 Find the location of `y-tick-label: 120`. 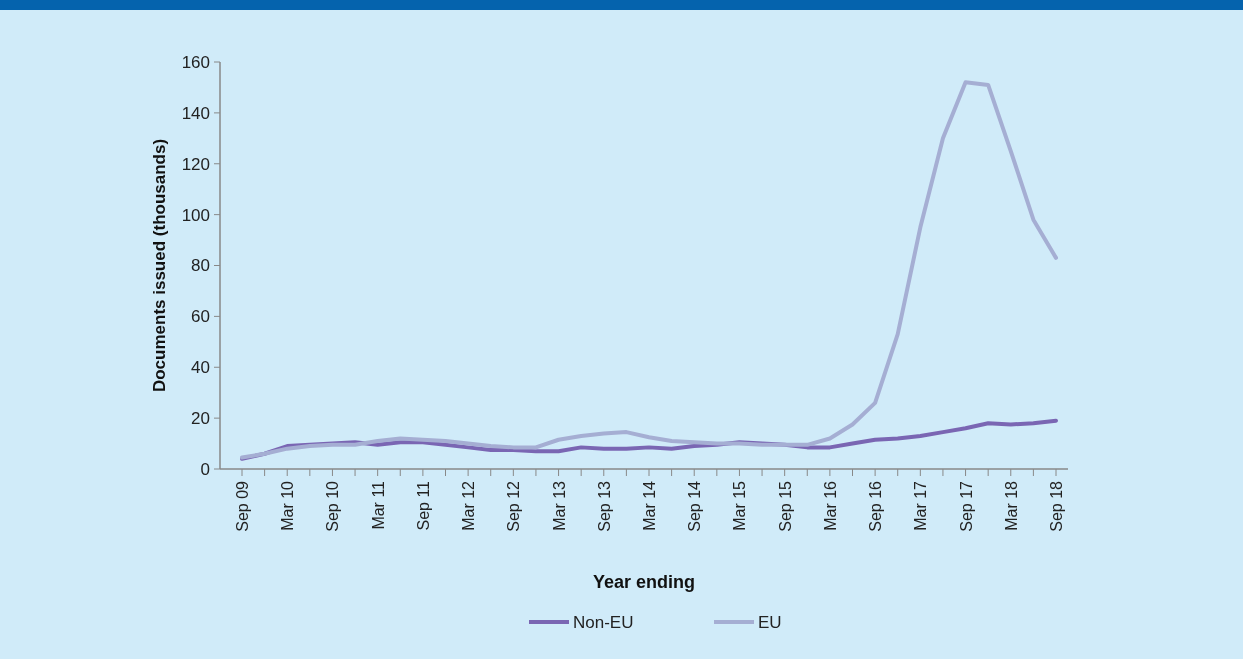

y-tick-label: 120 is located at coordinates (195, 164).